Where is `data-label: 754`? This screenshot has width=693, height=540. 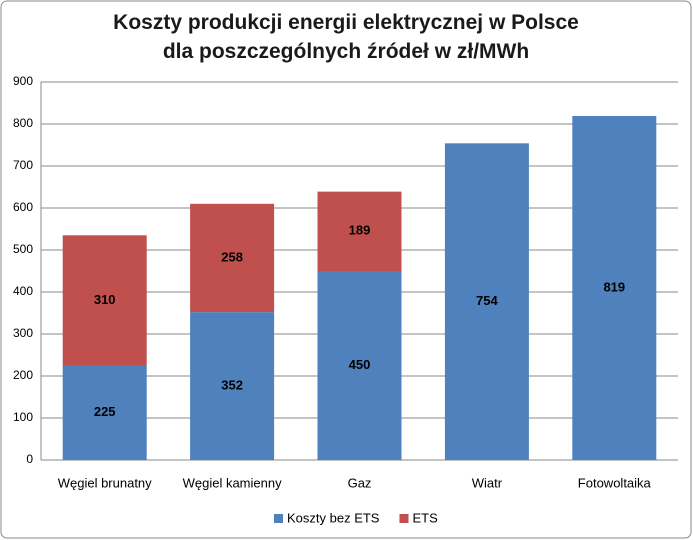
data-label: 754 is located at coordinates (487, 300).